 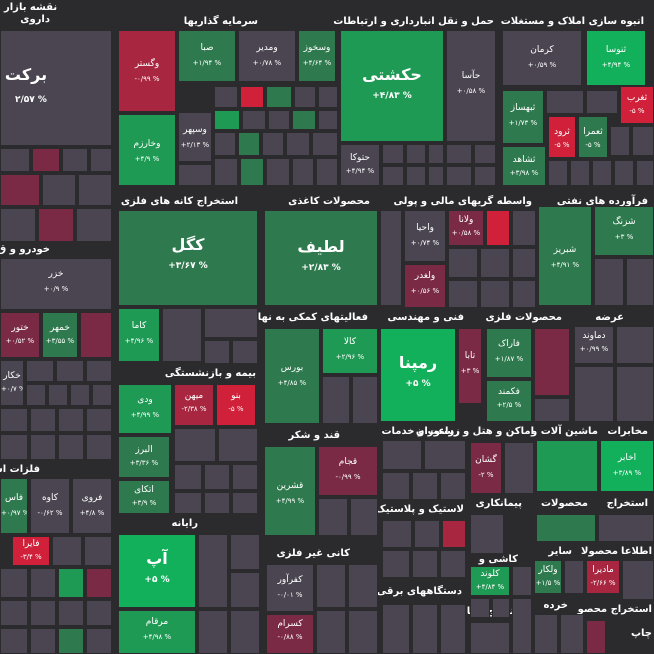 I want to click on tile-vedi: ودی +۴/۹۹ %, so click(x=145, y=409).